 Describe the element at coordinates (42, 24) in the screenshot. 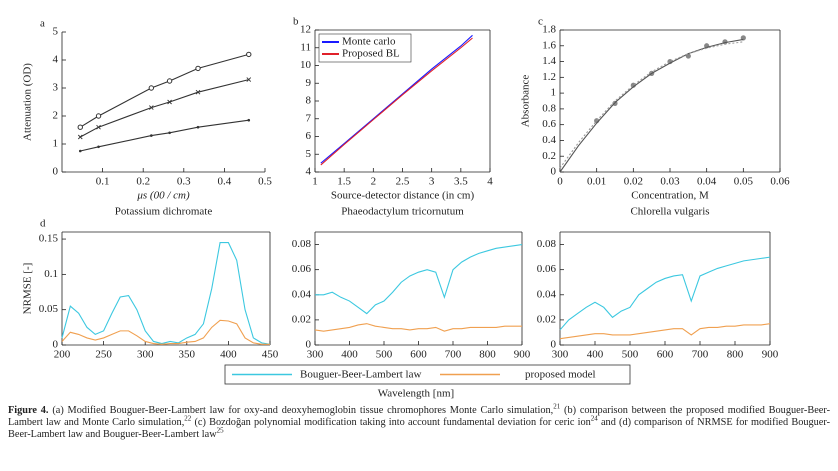

I see `panel-label: a` at that location.